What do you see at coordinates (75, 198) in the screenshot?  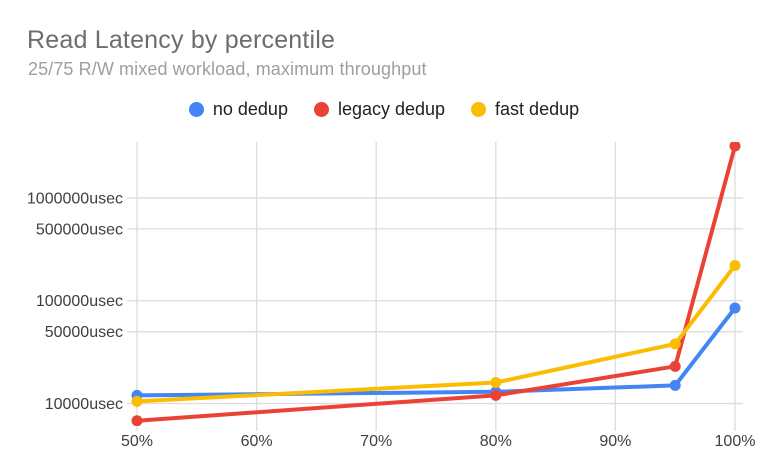 I see `y-tick-label-1000000: 1000000usec` at bounding box center [75, 198].